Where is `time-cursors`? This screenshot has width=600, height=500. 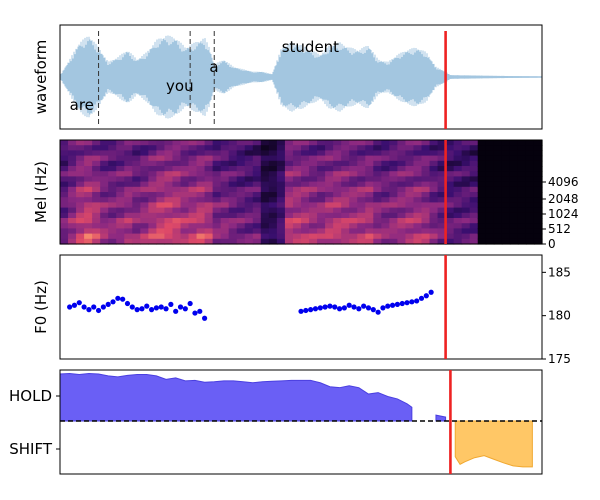
time-cursors is located at coordinates (448, 252).